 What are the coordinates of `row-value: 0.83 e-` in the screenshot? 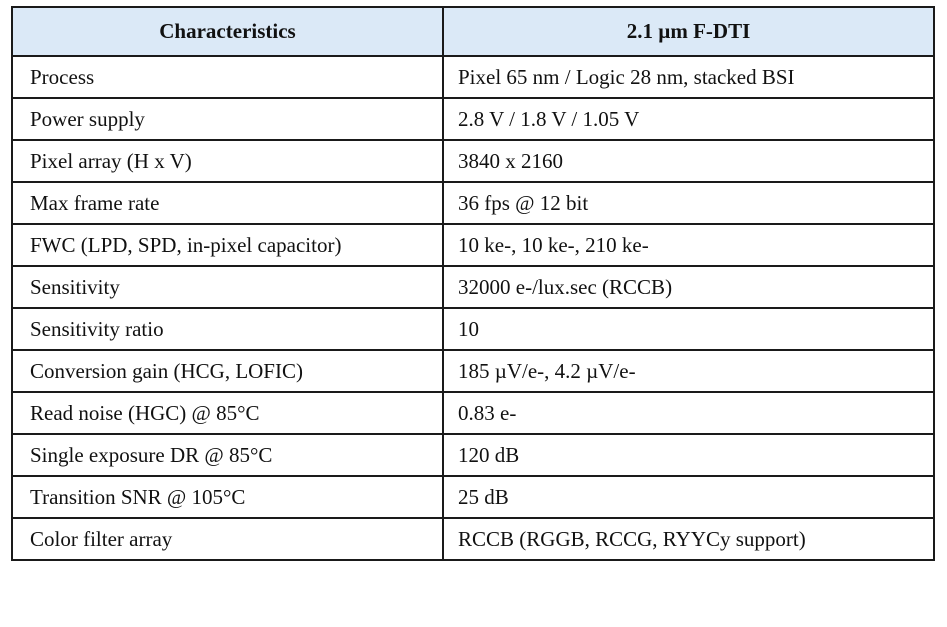 It's located at (688, 413).